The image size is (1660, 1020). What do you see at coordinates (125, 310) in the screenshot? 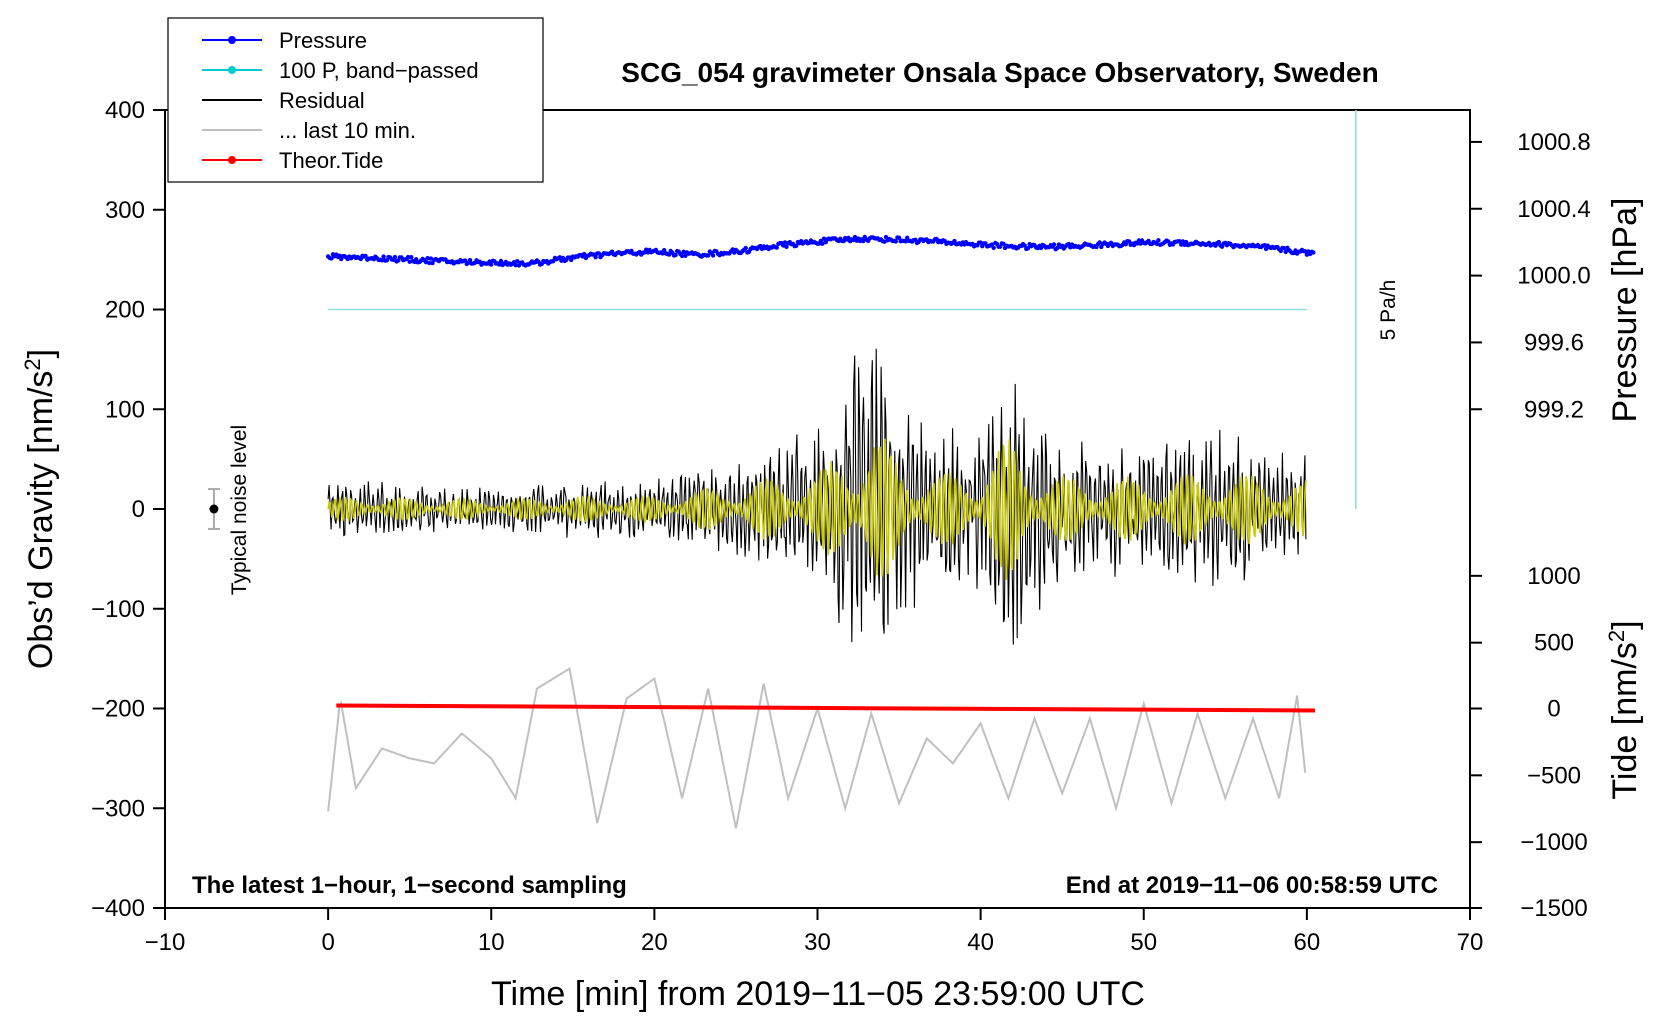
I see `y-tick-label: 200` at bounding box center [125, 310].